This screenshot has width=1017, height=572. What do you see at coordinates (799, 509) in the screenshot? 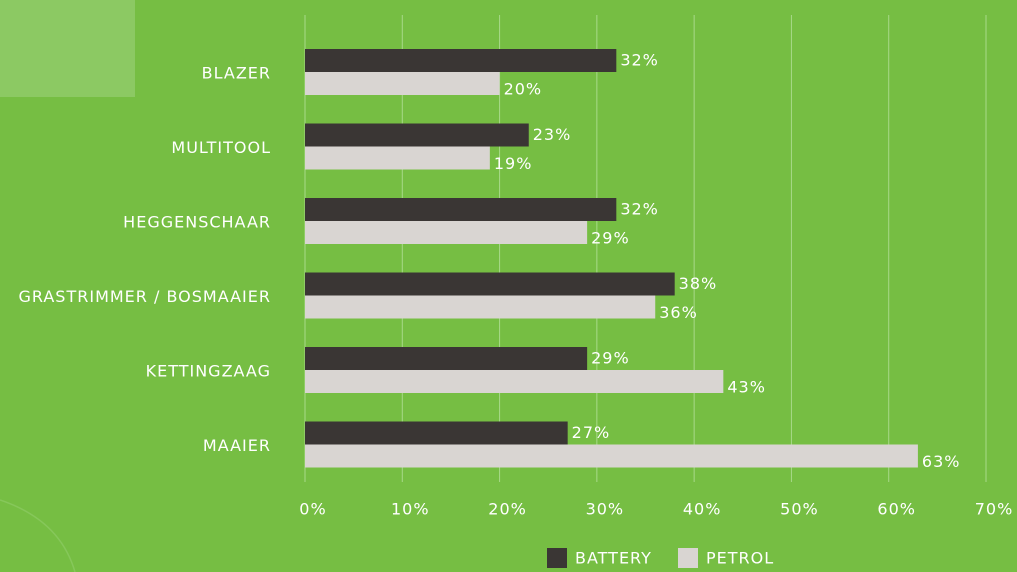
I see `x-tick-label: 50%` at bounding box center [799, 509].